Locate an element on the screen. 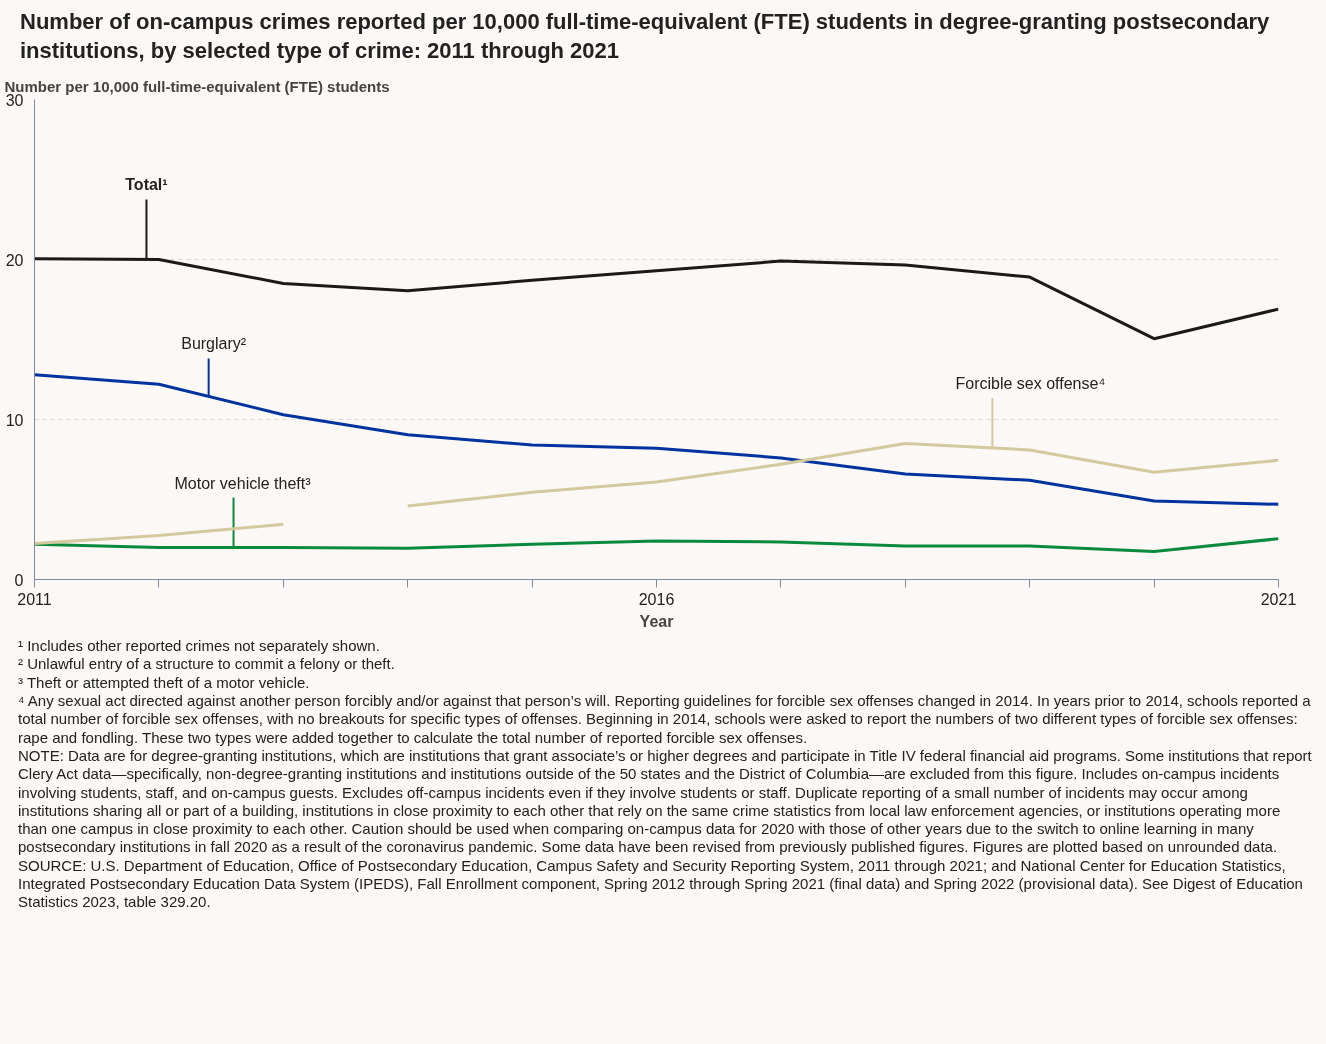 Image resolution: width=1326 pixels, height=1044 pixels. text: ² Unlawful entry of a structure to commit a felony or theft. is located at coordinates (207, 664).